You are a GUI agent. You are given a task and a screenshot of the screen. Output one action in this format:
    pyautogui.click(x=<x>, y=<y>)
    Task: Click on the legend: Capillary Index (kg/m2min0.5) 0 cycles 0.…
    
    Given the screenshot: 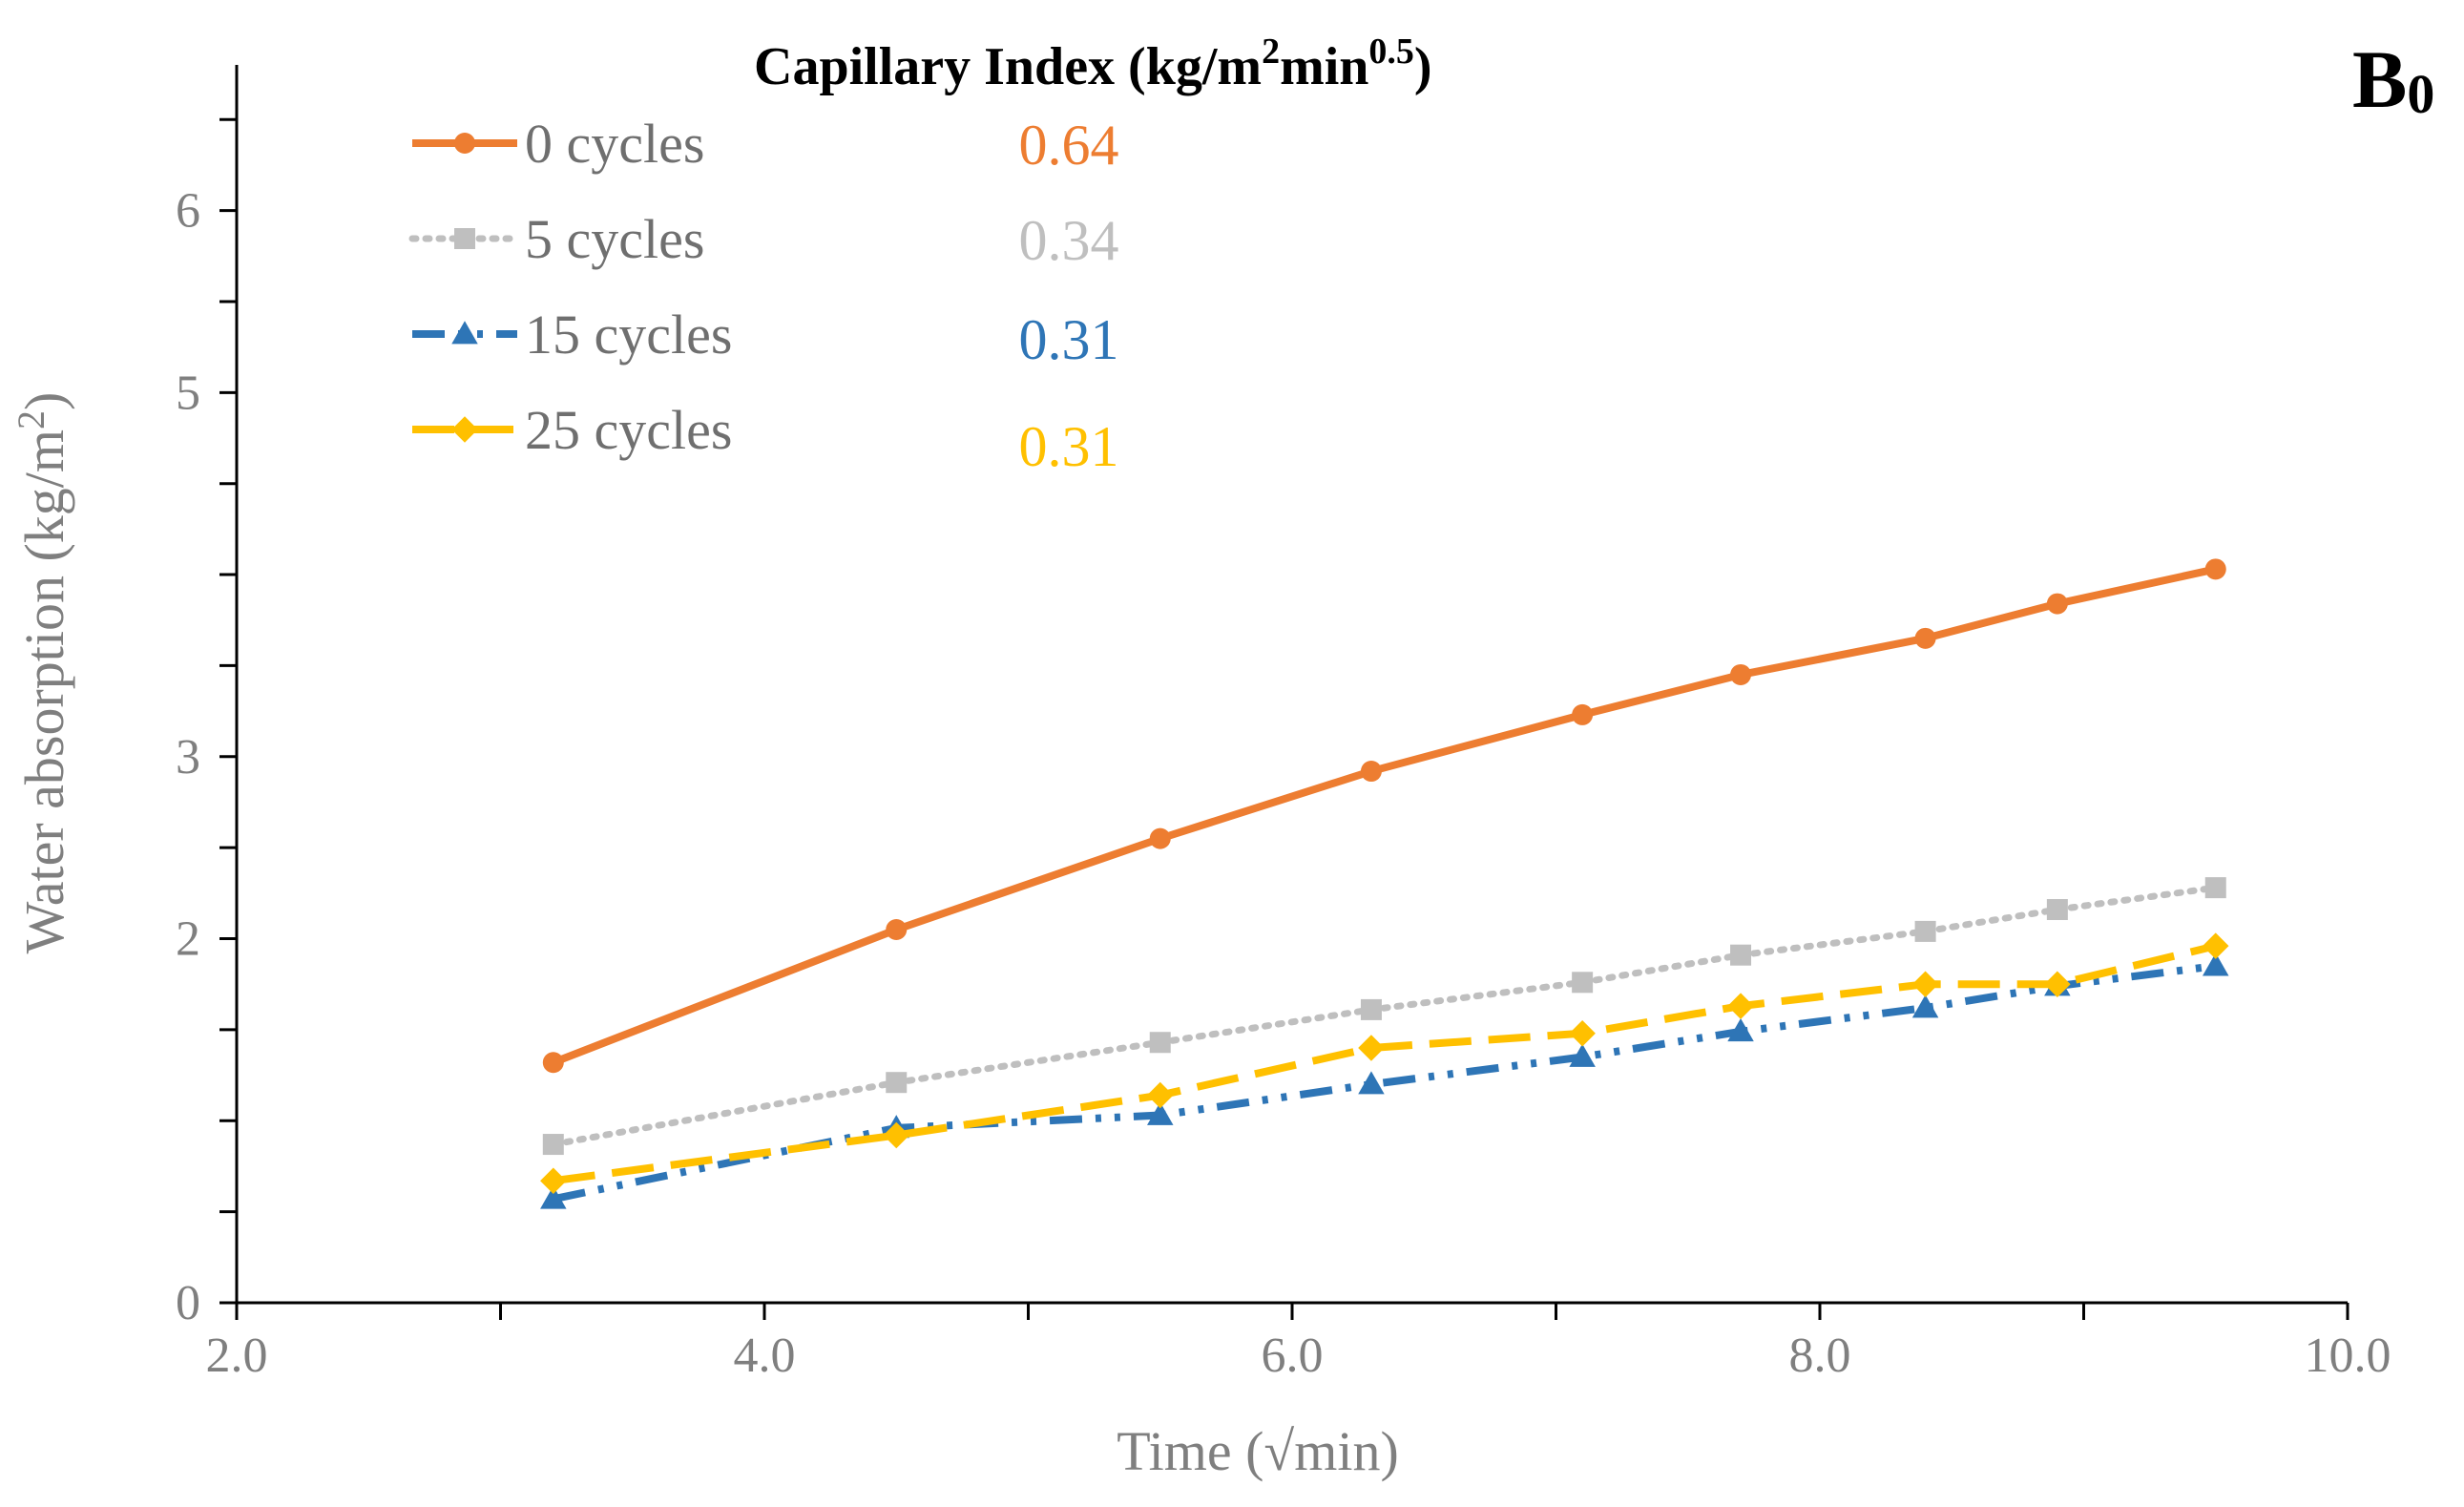 What is the action you would take?
    pyautogui.click(x=920, y=254)
    